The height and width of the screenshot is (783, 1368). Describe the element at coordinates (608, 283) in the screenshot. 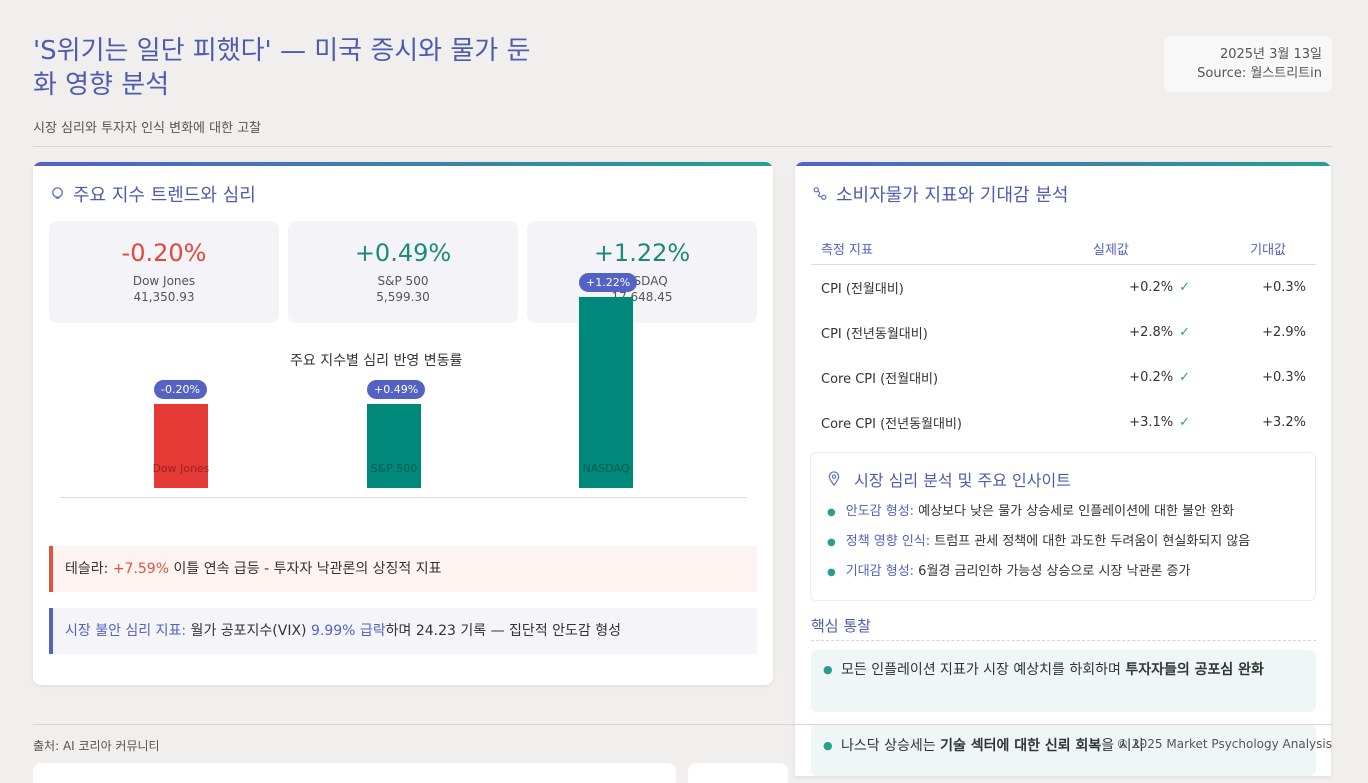

I see `bar-data-label: +1.22%` at that location.